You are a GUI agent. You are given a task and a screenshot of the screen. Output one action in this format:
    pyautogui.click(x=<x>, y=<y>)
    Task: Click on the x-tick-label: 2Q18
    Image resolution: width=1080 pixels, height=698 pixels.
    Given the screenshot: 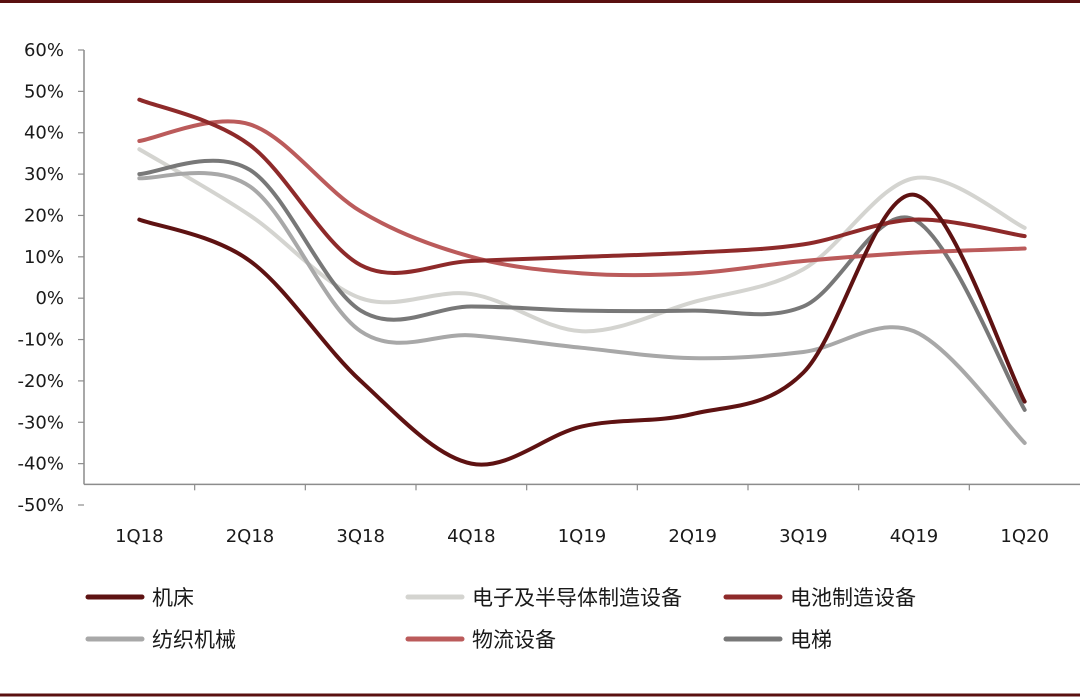 What is the action you would take?
    pyautogui.click(x=250, y=536)
    